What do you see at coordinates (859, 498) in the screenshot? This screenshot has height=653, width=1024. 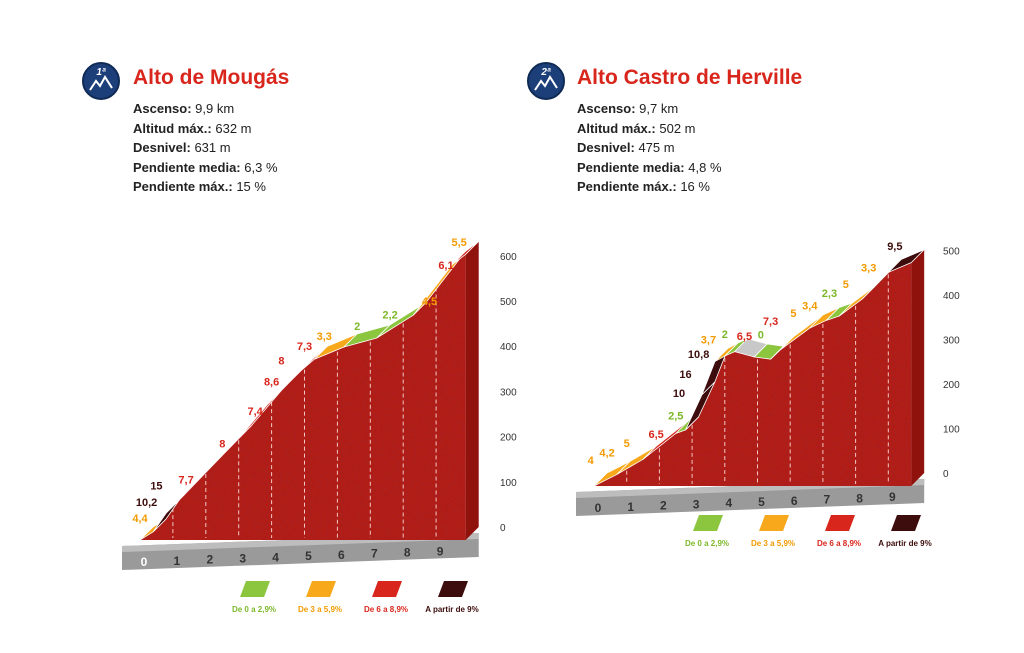 I see `x-tick-label: 8` at bounding box center [859, 498].